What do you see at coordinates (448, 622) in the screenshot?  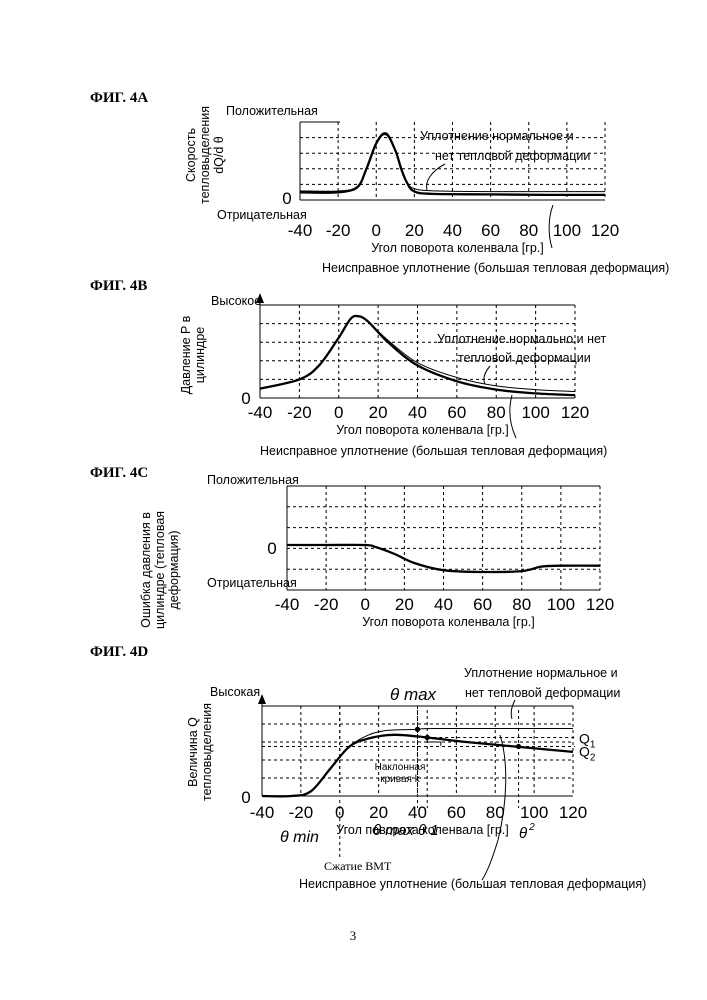 I see `fig4c-x-label: Угол поворота коленвала [гр.]` at bounding box center [448, 622].